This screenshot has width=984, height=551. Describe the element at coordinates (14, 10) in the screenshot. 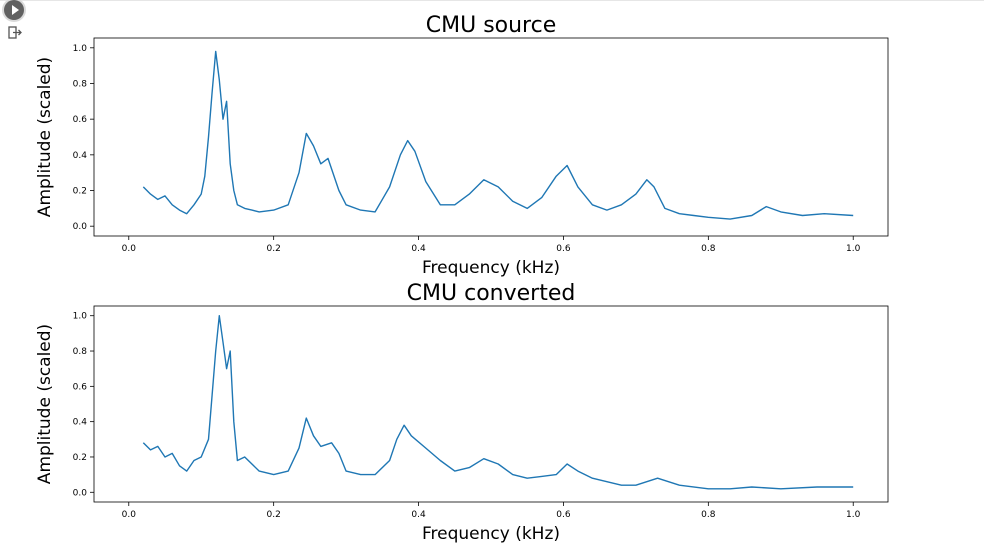

I see `play-icon` at that location.